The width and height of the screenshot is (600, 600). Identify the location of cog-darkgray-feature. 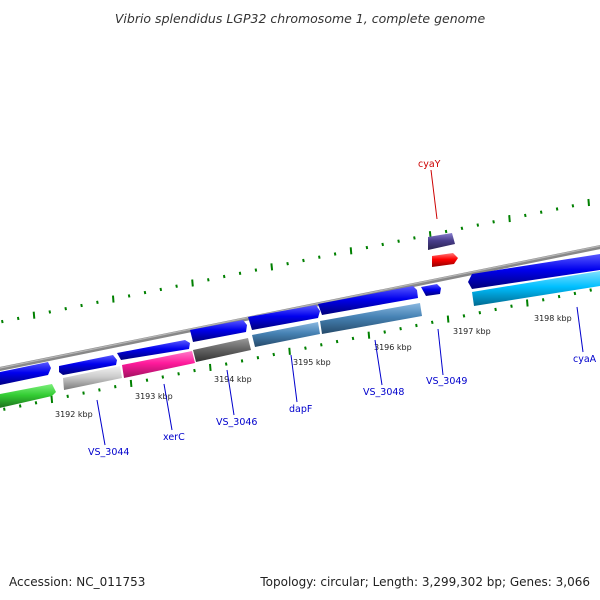
(222, 350).